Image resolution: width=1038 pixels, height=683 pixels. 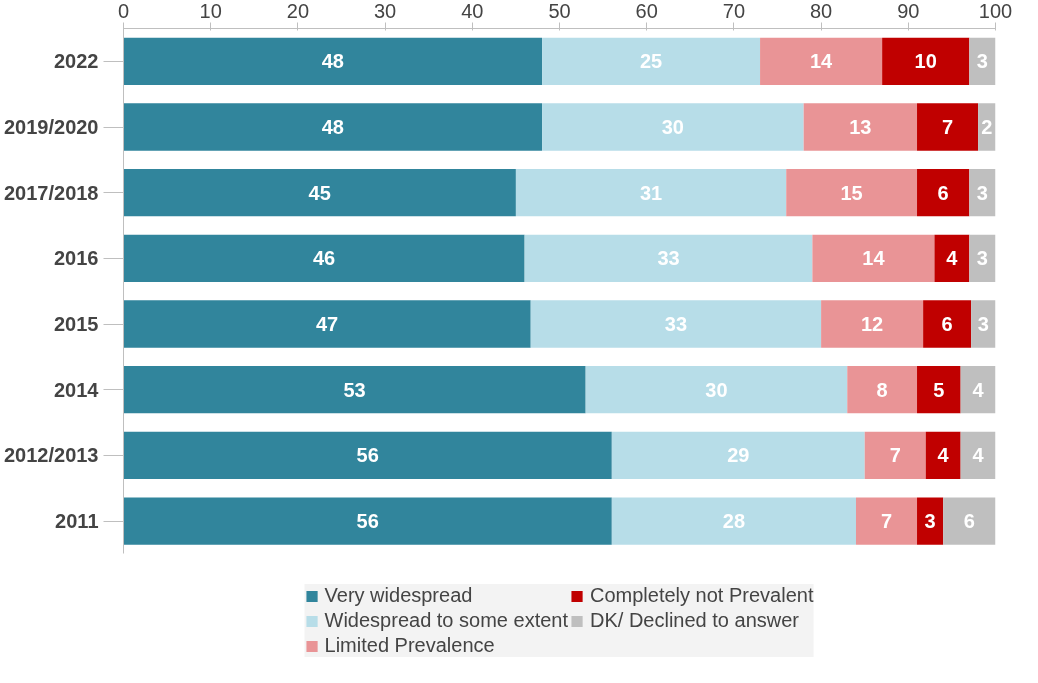 I want to click on x-tick-label: 50, so click(x=559, y=11).